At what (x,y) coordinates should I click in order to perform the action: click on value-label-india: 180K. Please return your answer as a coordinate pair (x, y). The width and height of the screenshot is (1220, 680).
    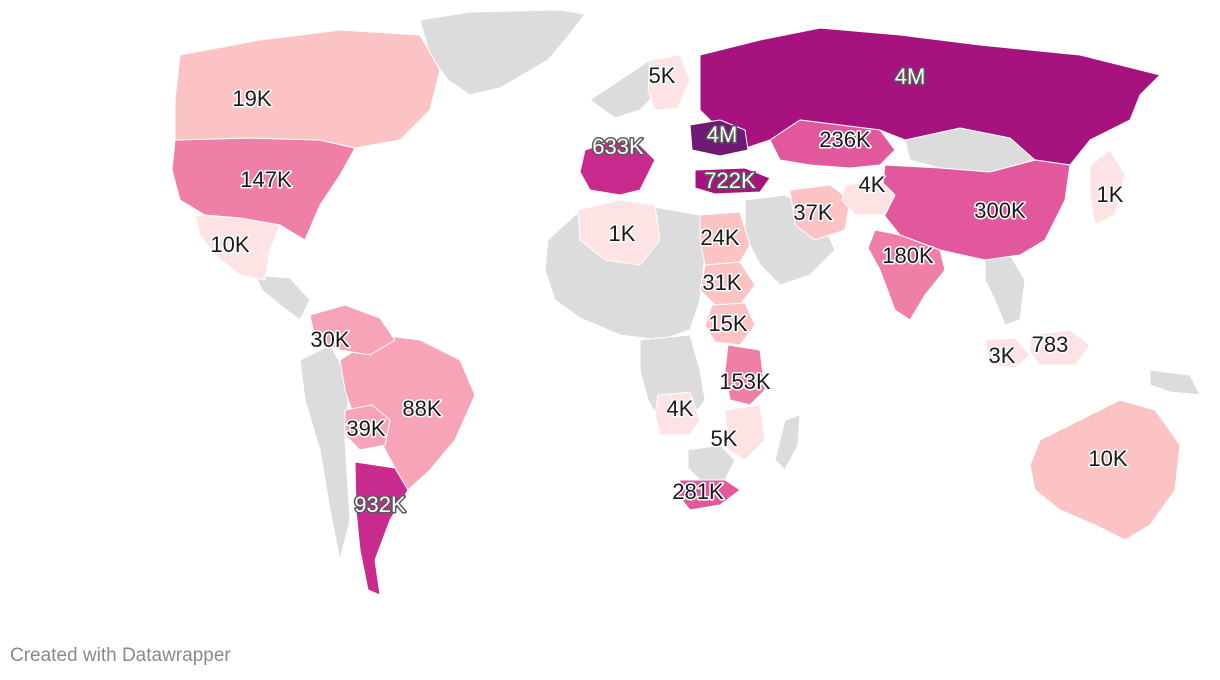
    Looking at the image, I should click on (908, 255).